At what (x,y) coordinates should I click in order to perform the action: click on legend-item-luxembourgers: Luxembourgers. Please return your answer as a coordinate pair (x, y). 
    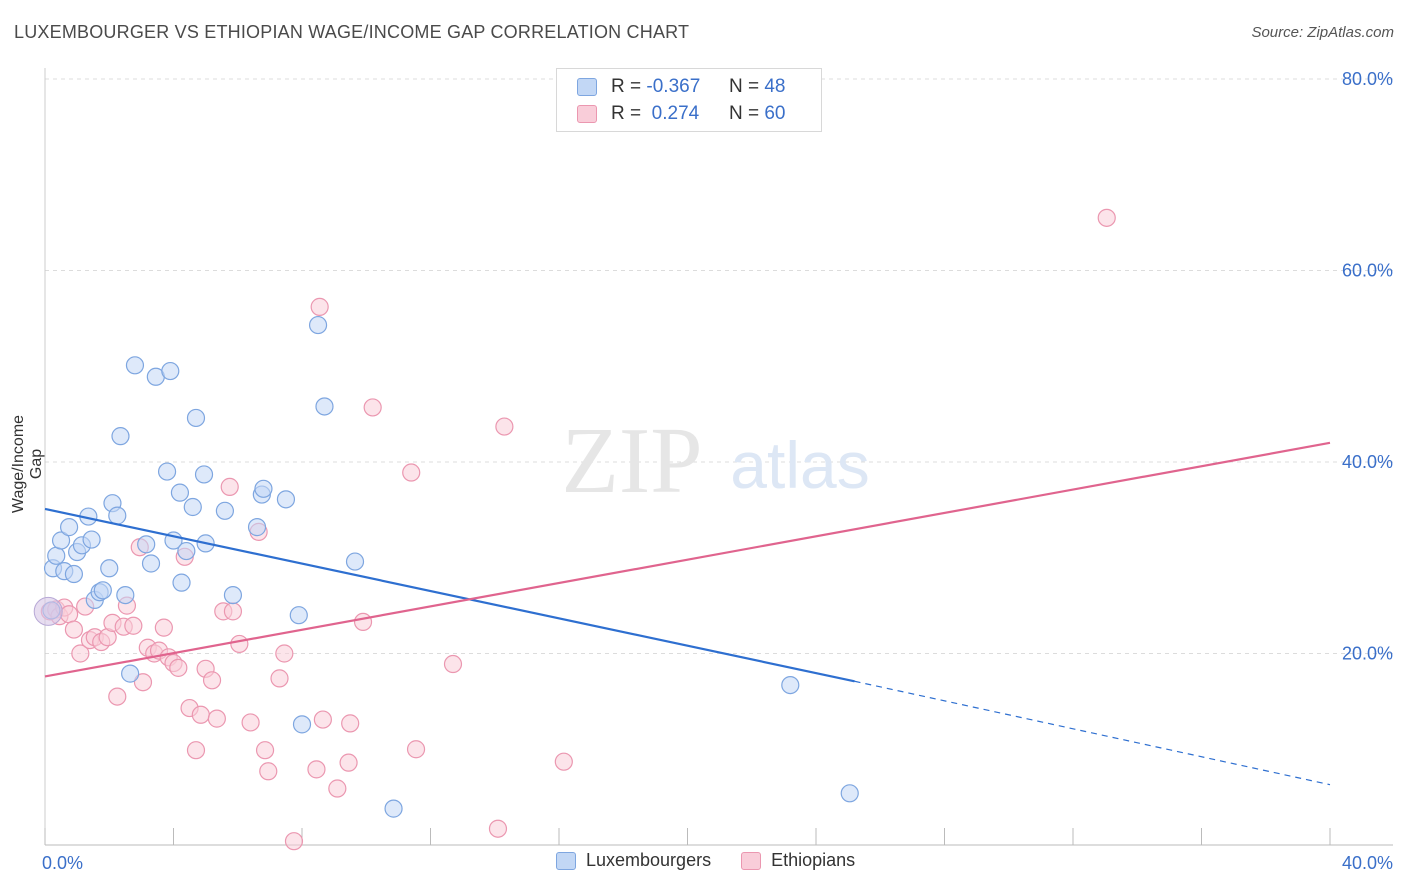
    Looking at the image, I should click on (633, 860).